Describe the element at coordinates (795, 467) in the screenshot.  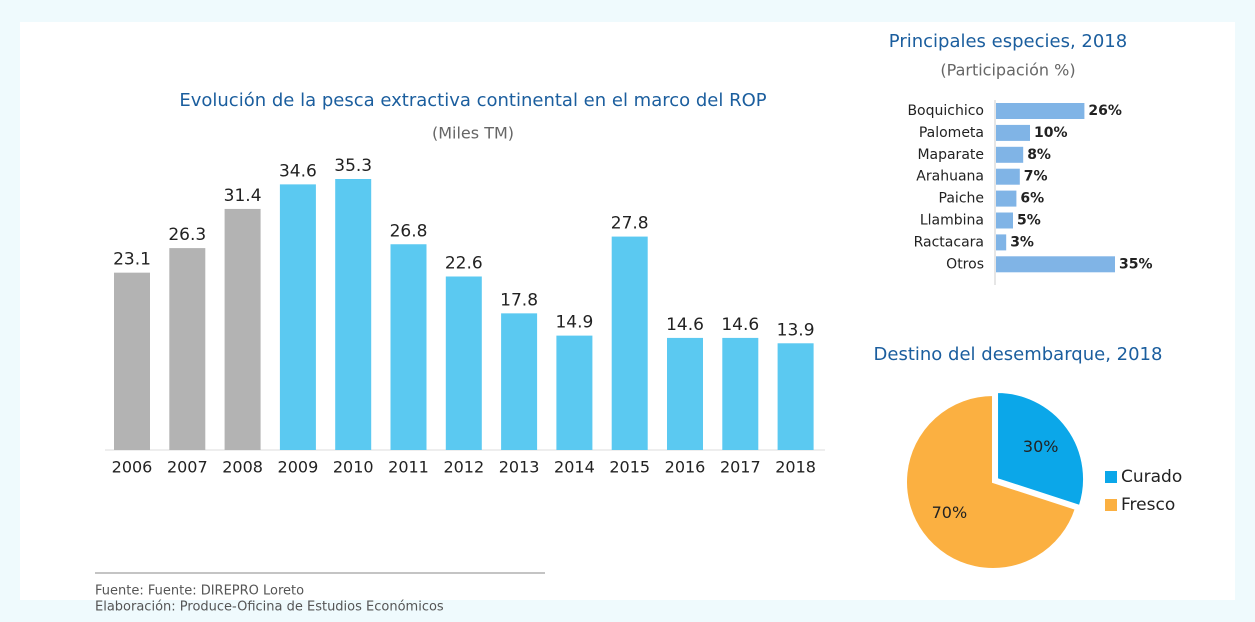
I see `x-tick-label: 2018` at that location.